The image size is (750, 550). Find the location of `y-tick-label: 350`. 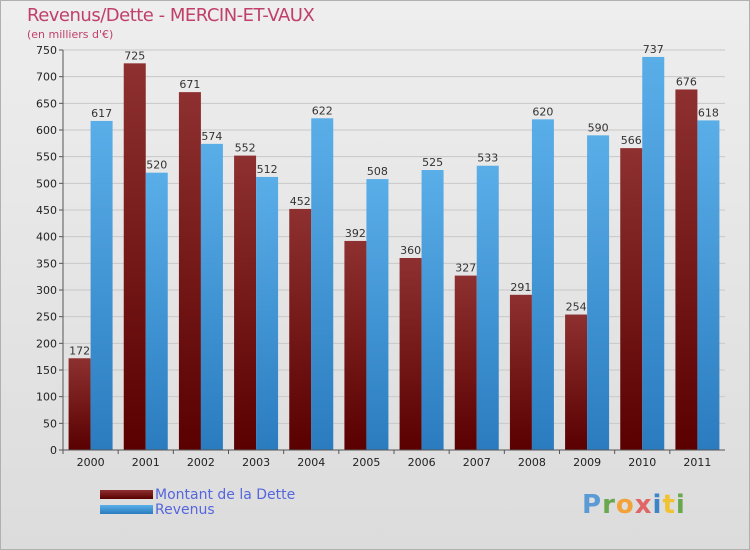

y-tick-label: 350 is located at coordinates (46, 263).